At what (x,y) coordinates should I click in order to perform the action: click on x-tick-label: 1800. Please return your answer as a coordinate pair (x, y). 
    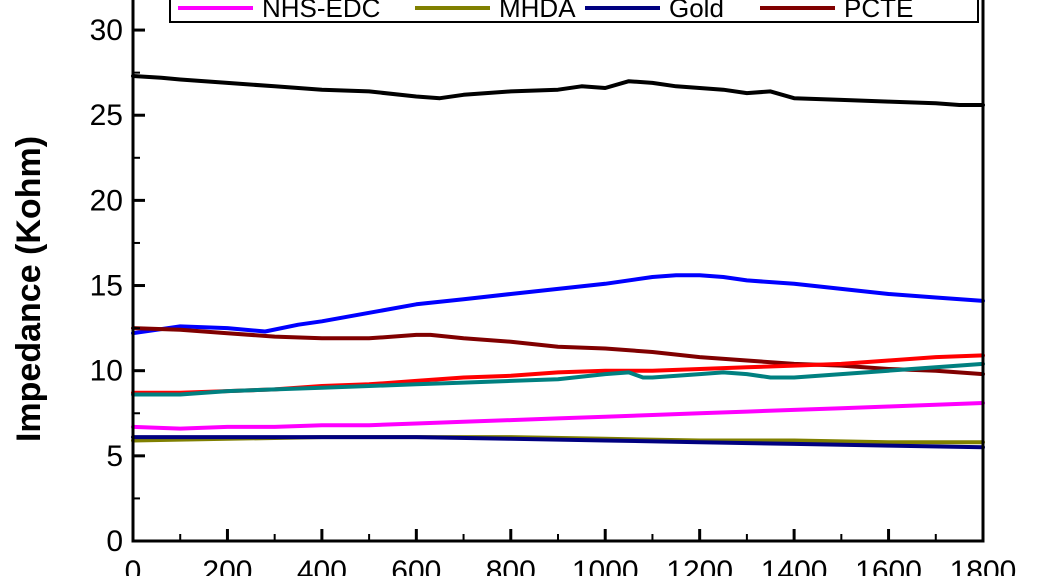
    Looking at the image, I should click on (983, 565).